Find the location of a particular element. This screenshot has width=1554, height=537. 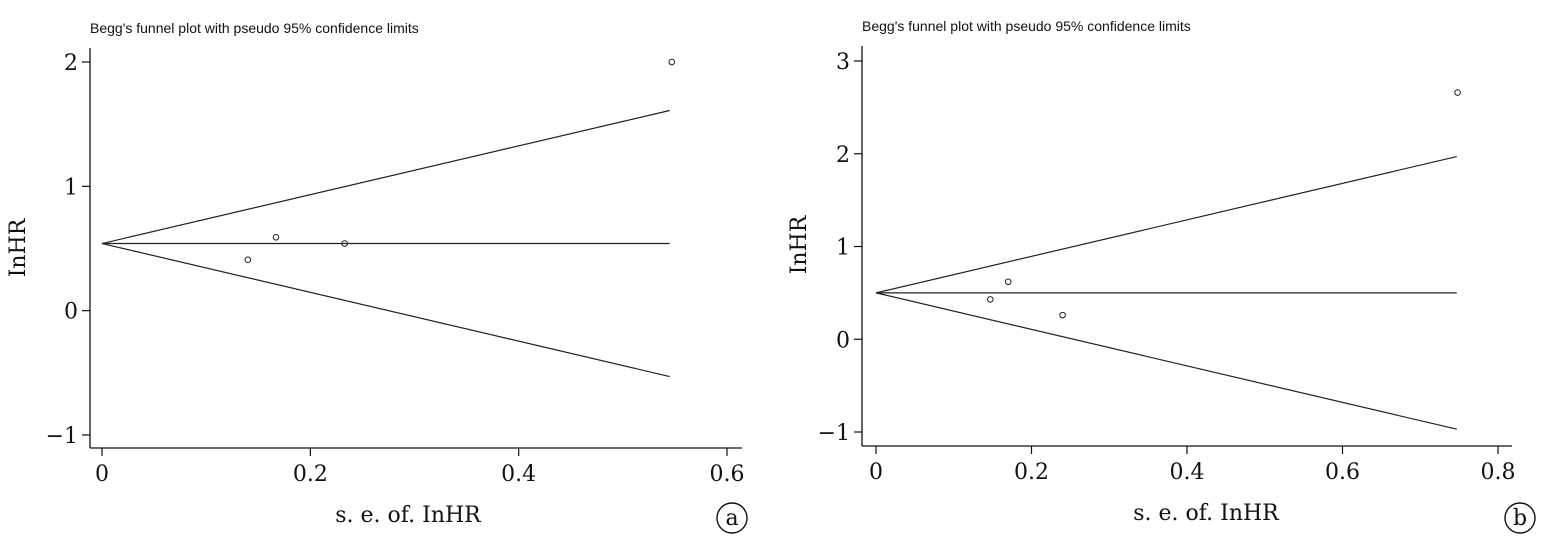

x-tick-label: 0.8 is located at coordinates (1498, 472).